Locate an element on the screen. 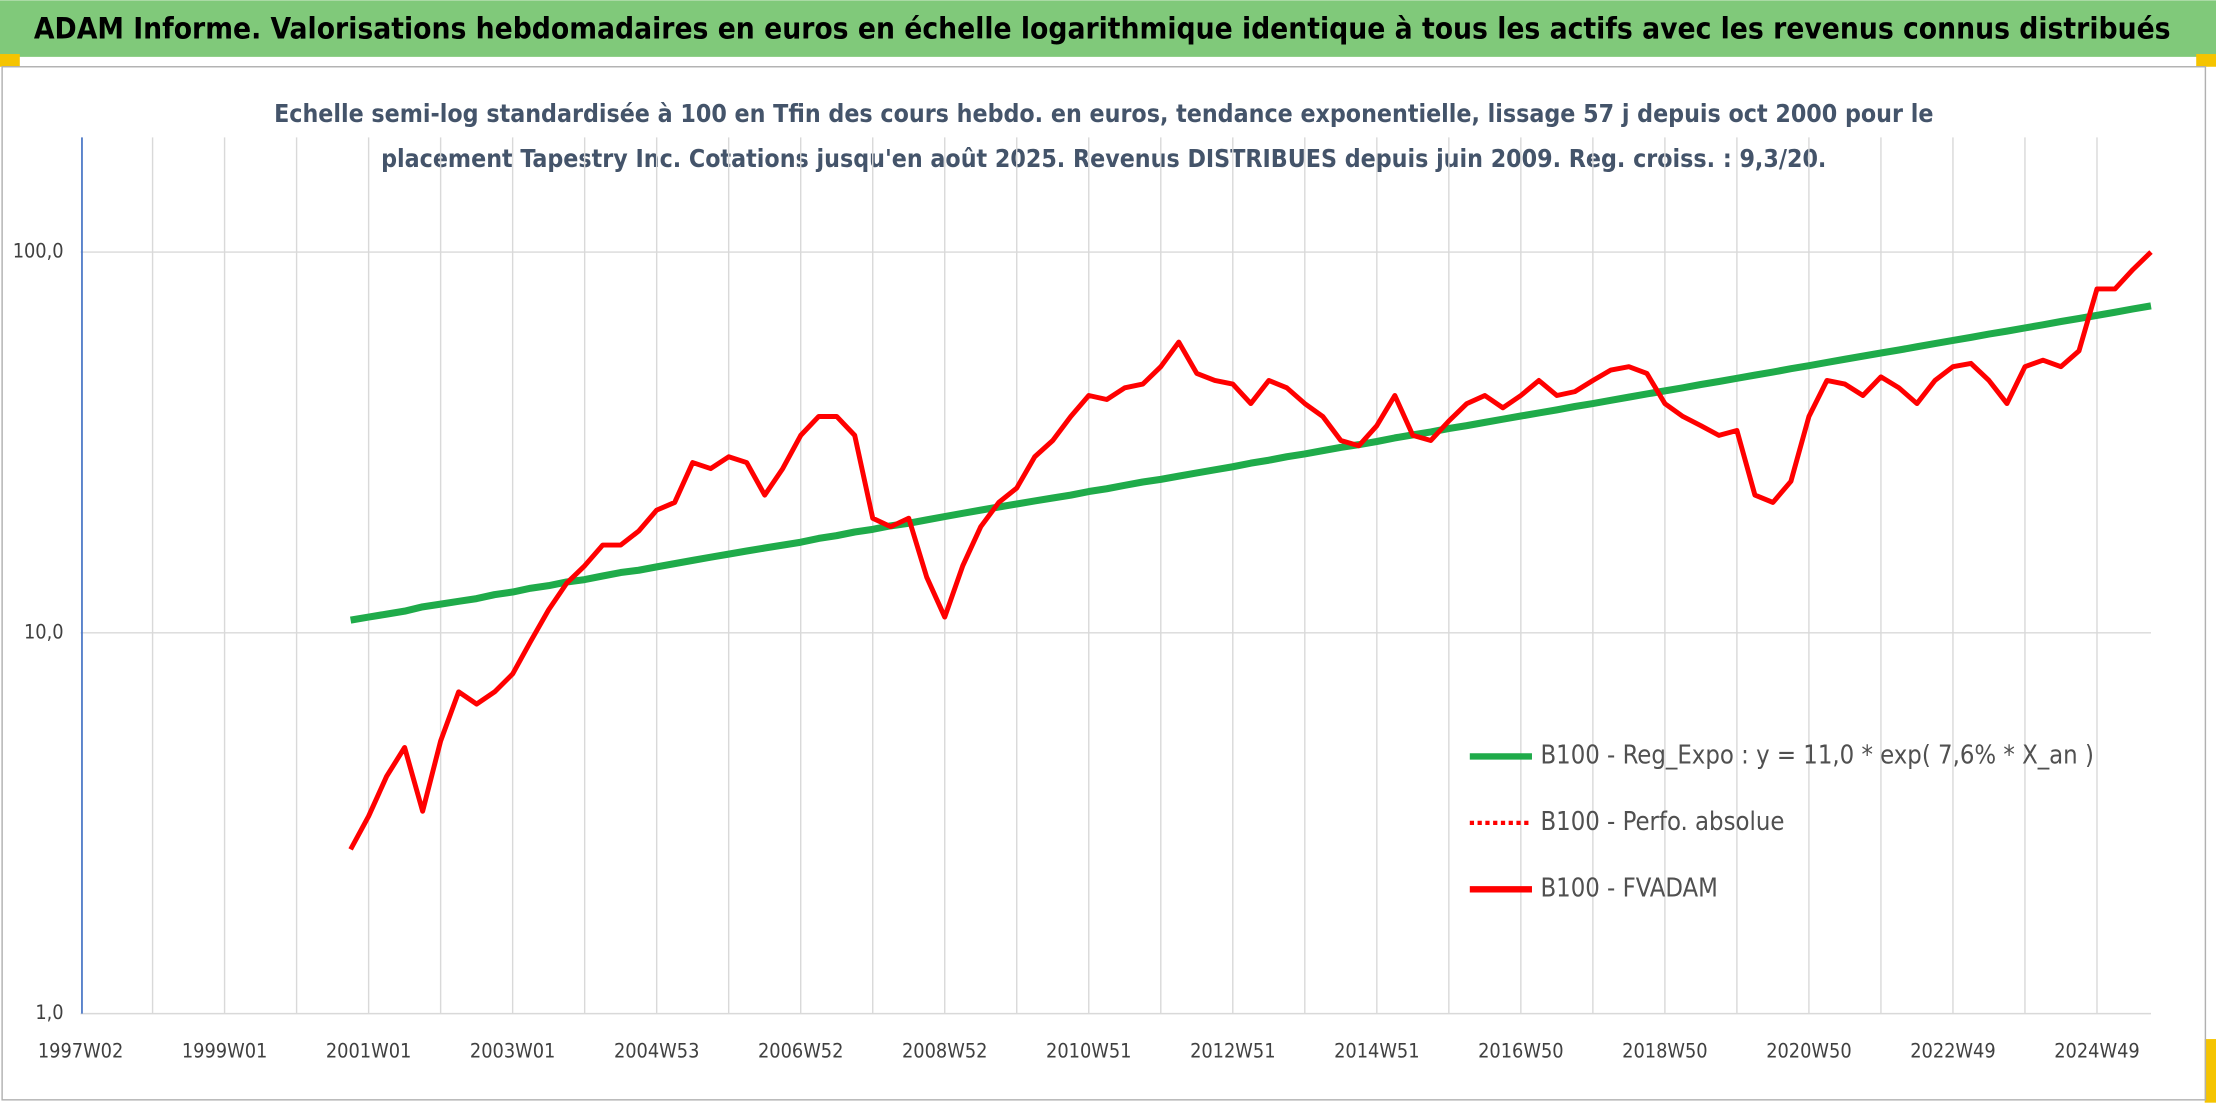  x-tick-label: 2003W01 is located at coordinates (512, 1050).